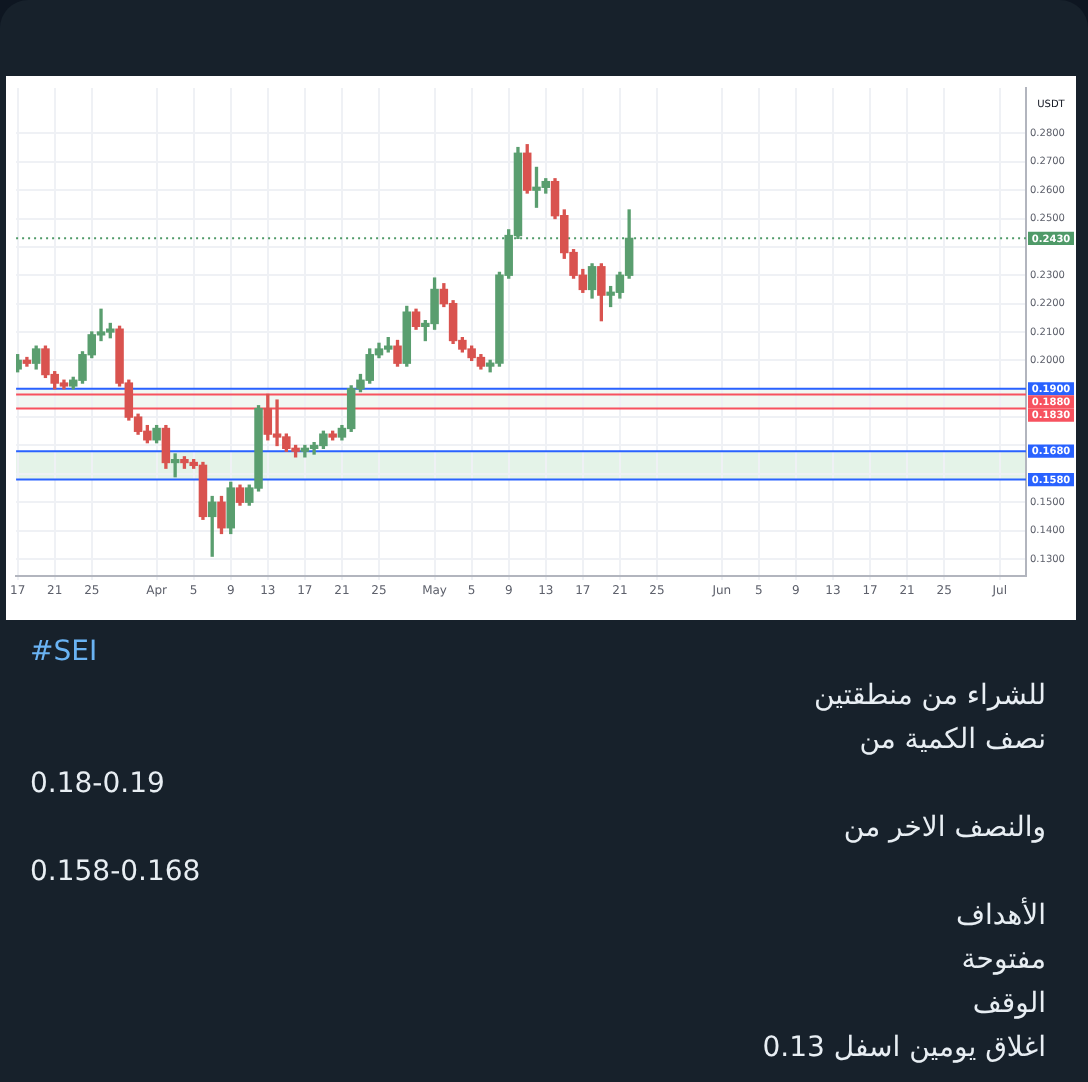 The image size is (1088, 1082). What do you see at coordinates (1008, 1005) in the screenshot?
I see `text: الوقف` at bounding box center [1008, 1005].